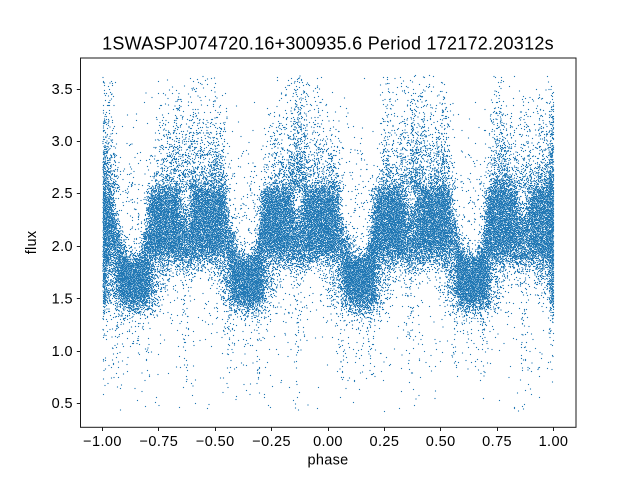  I want to click on svg-text: 1.5, so click(62, 299).